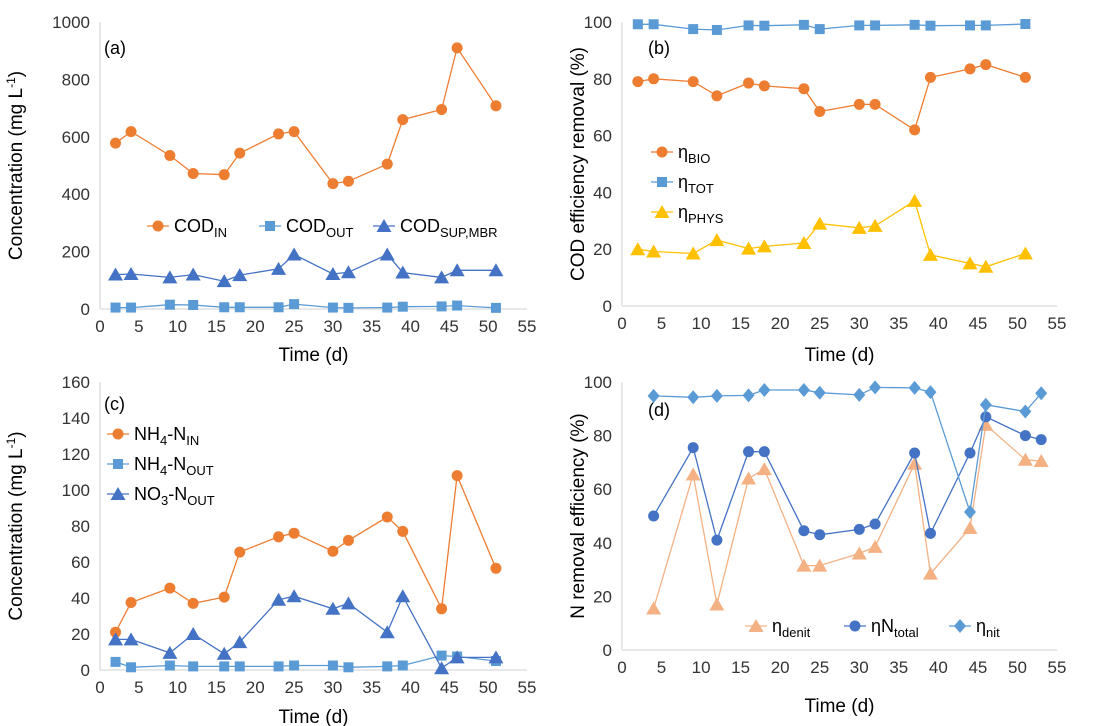 The image size is (1096, 726). Describe the element at coordinates (177, 494) in the screenshot. I see `legend-label-mid: -N` at that location.